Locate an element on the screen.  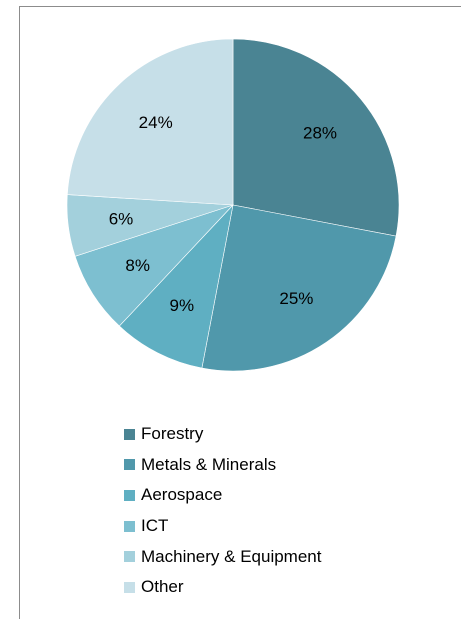
legend-label: Aerospace is located at coordinates (182, 495).